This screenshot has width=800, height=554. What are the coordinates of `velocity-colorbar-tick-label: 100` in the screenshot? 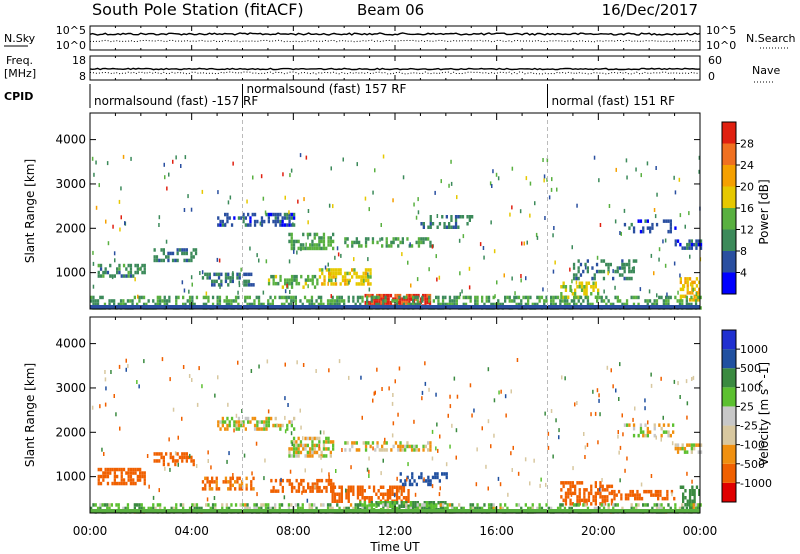 It's located at (750, 387).